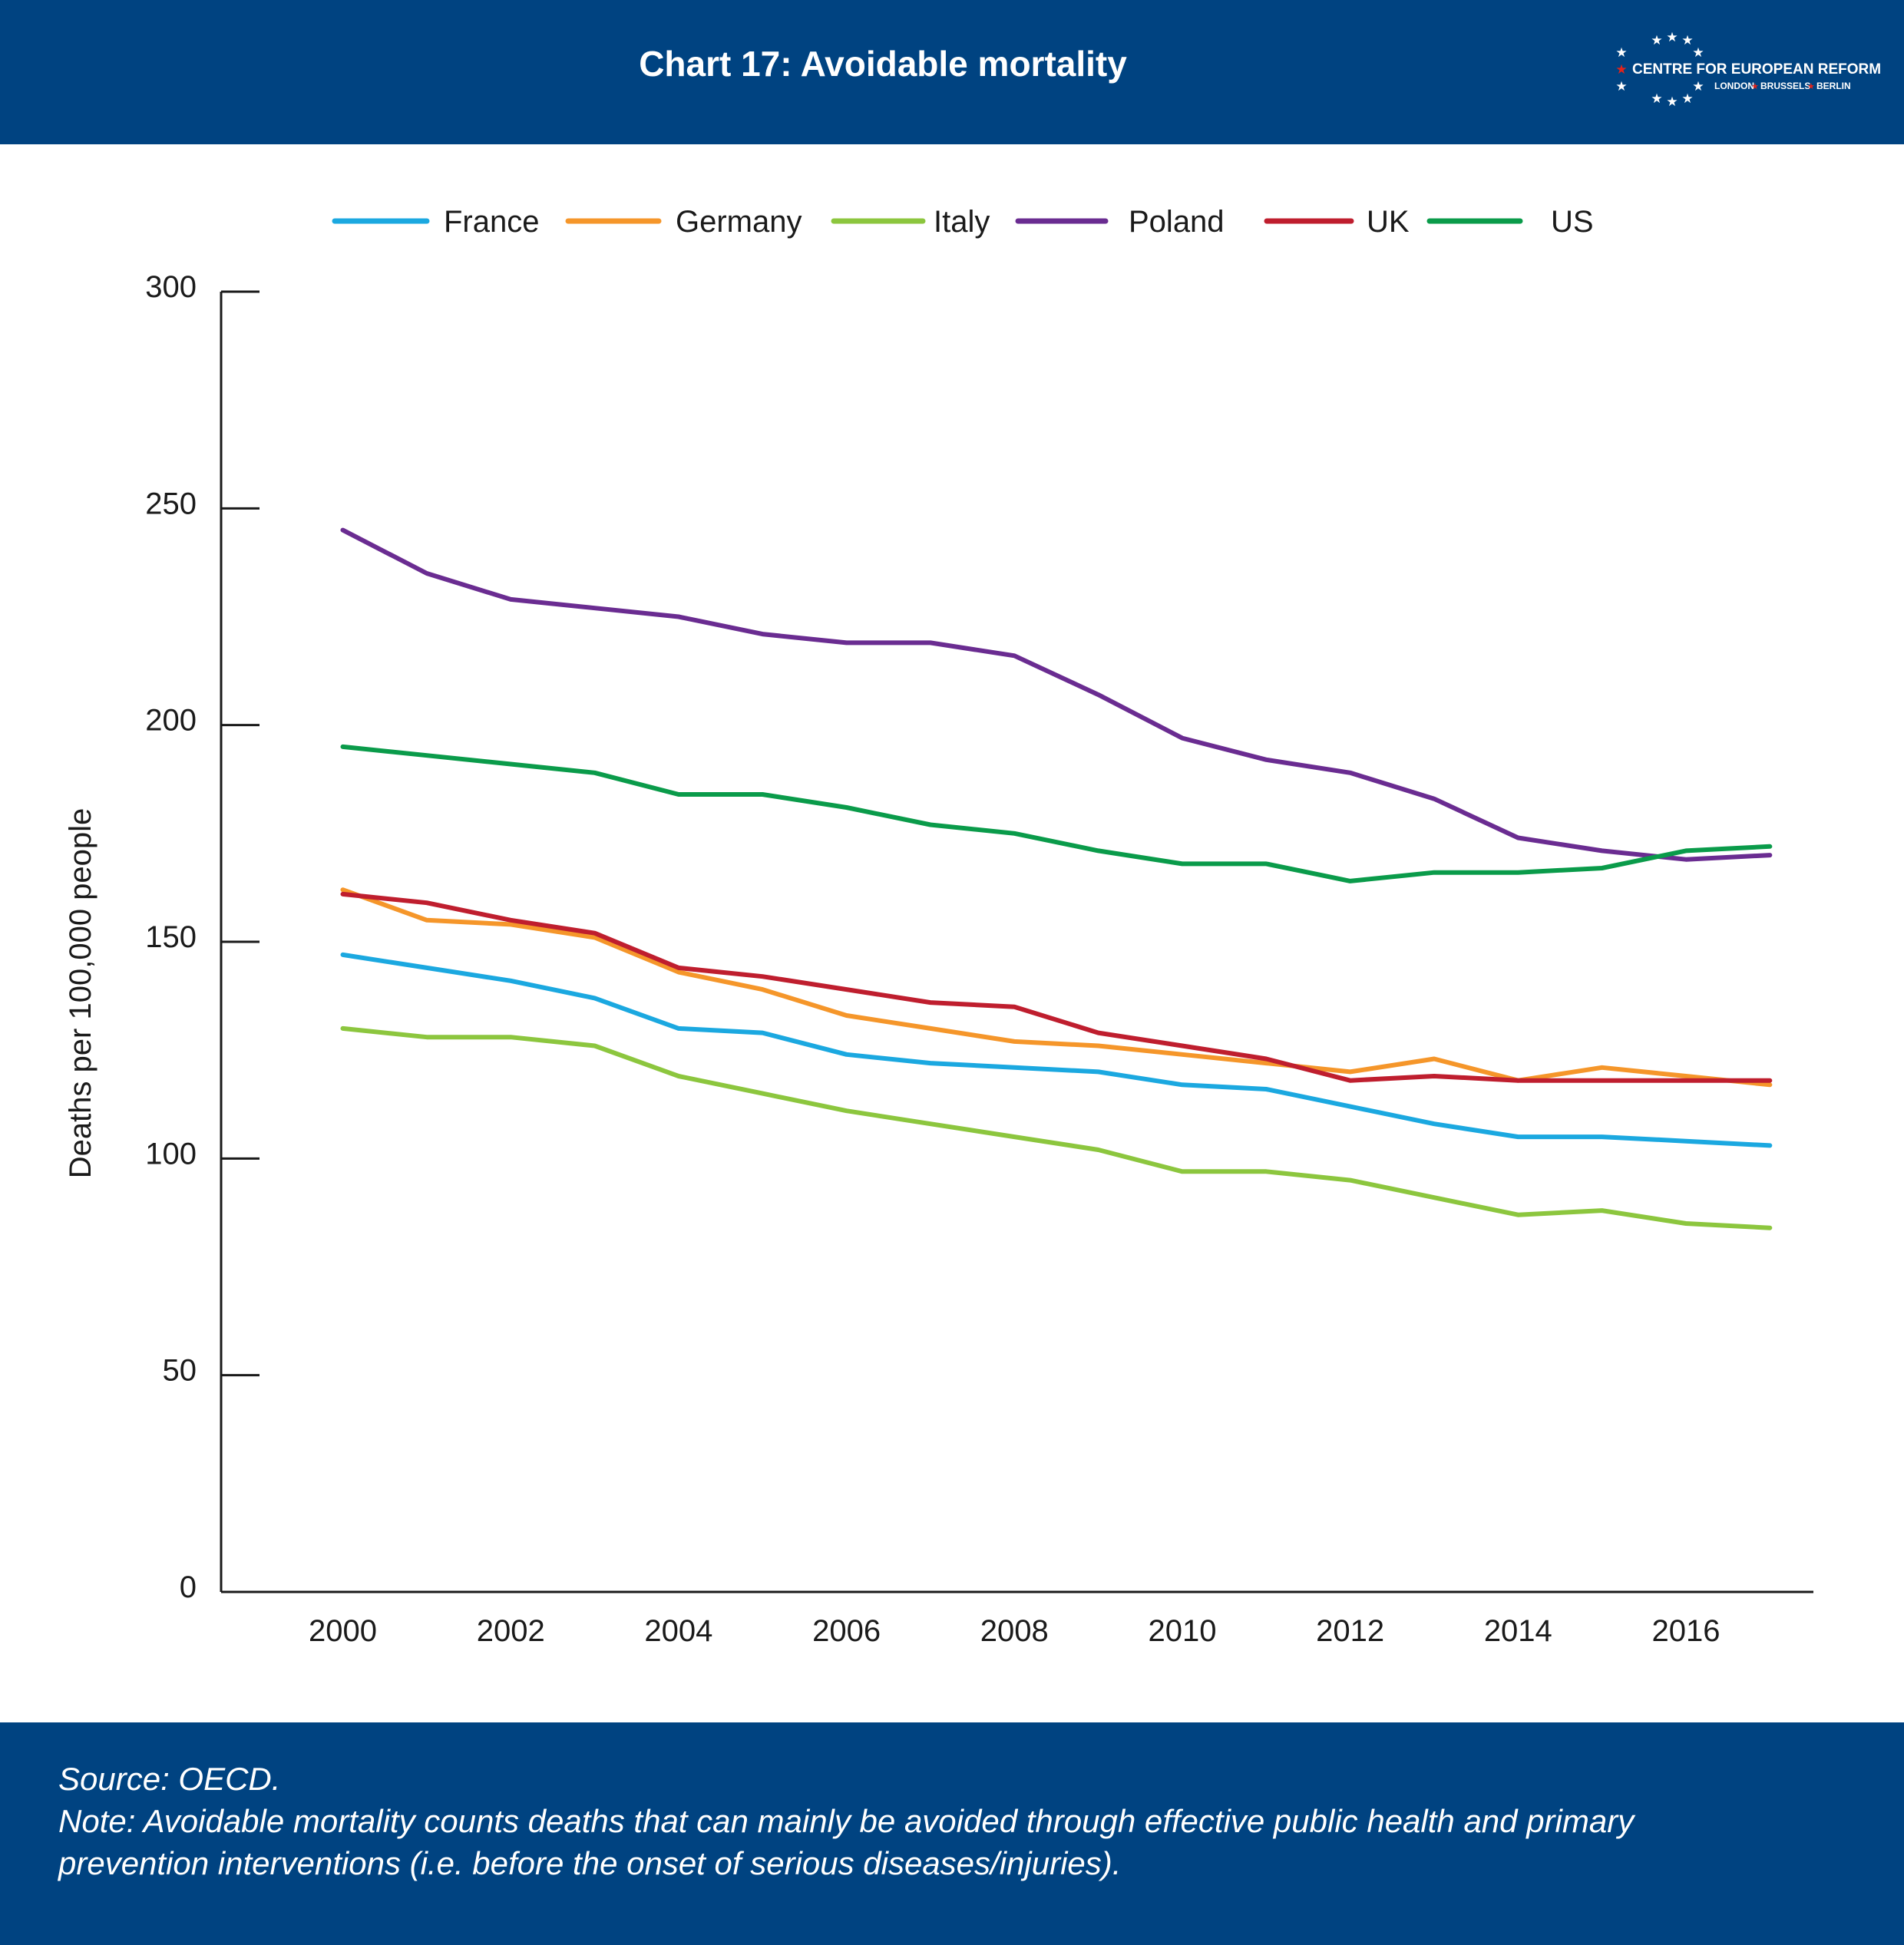 The image size is (1904, 1945). I want to click on series-line-uk, so click(1056, 987).